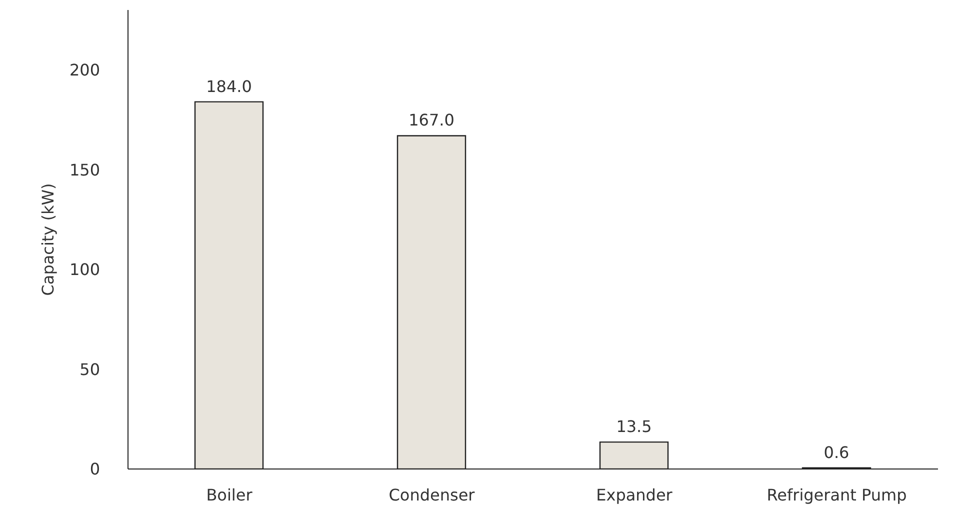 This screenshot has height=527, width=954. What do you see at coordinates (432, 494) in the screenshot?
I see `x-tick-label: Condenser` at bounding box center [432, 494].